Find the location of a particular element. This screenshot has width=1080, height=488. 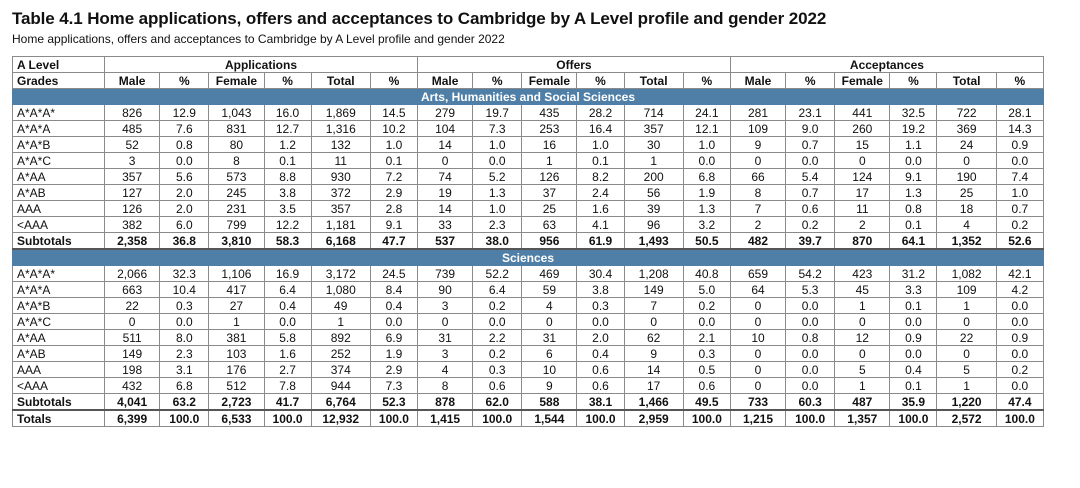

value-cell: 588 is located at coordinates (549, 402).